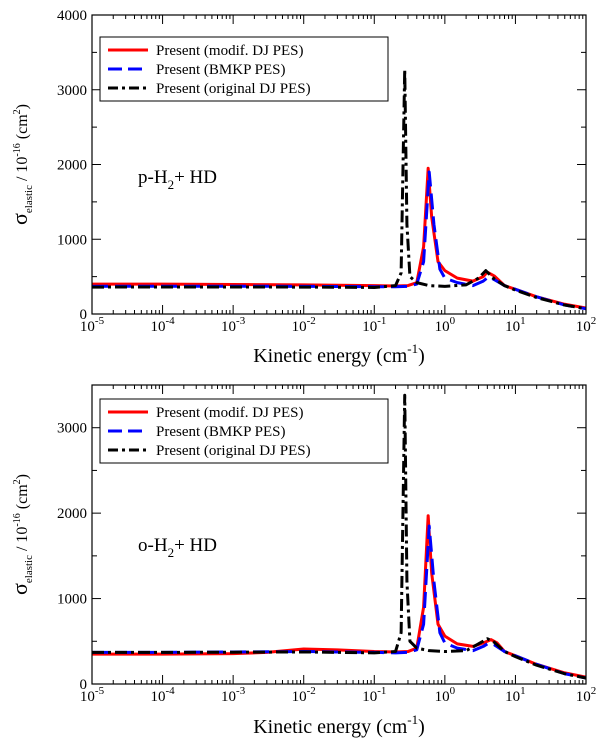 This screenshot has width=600, height=740. I want to click on panel-annotation: p-H2+ HD, so click(177, 179).